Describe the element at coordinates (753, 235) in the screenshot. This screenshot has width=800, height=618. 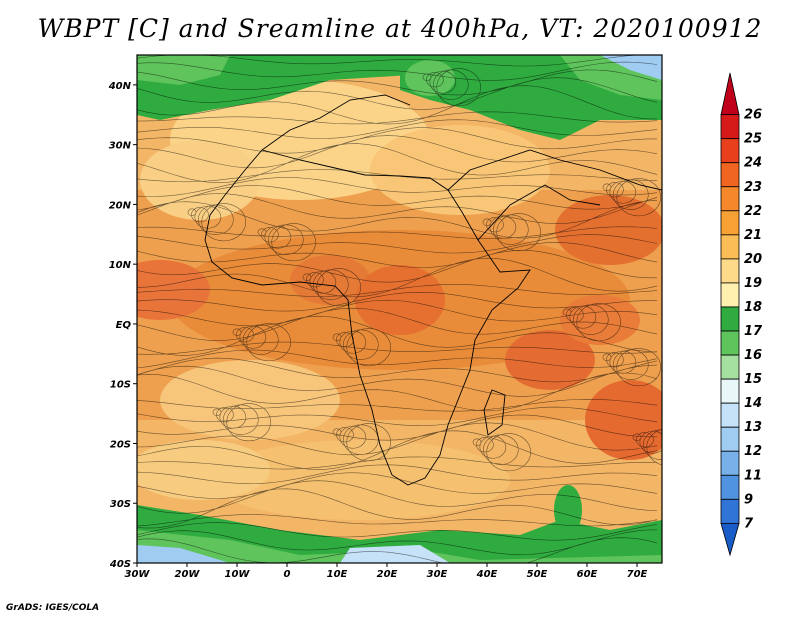
I see `colorbar-label: 21` at that location.